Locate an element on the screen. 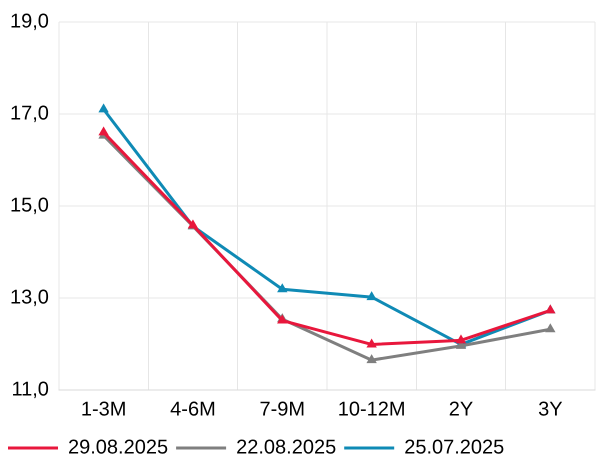 This screenshot has height=468, width=601. x-tick-label: 3Y is located at coordinates (550, 409).